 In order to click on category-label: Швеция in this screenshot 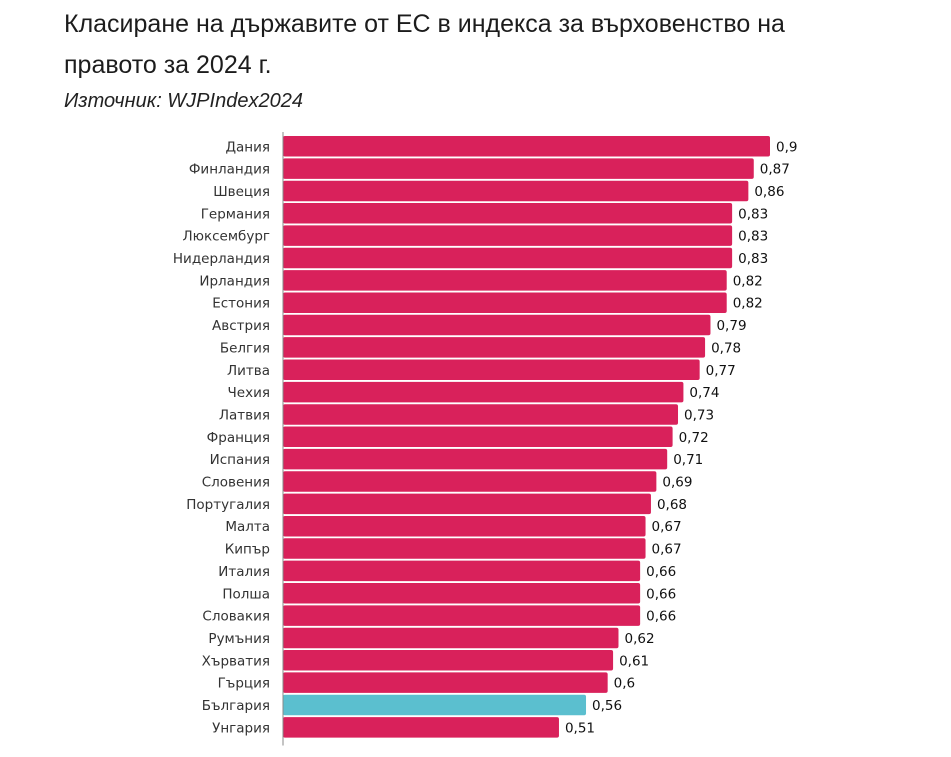, I will do `click(241, 192)`.